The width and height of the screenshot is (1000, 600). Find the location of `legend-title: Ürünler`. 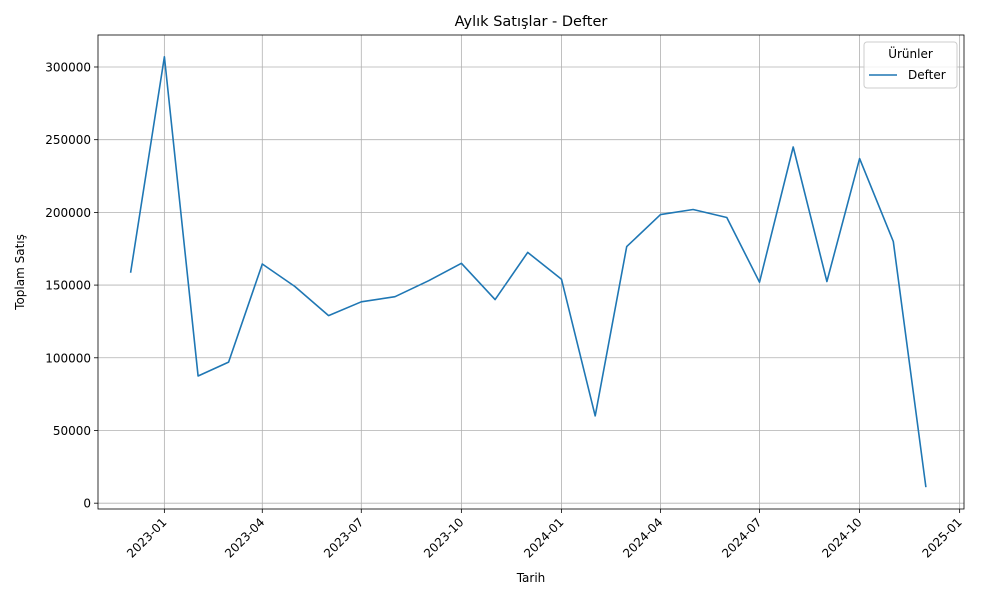

legend-title: Ürünler is located at coordinates (910, 53).